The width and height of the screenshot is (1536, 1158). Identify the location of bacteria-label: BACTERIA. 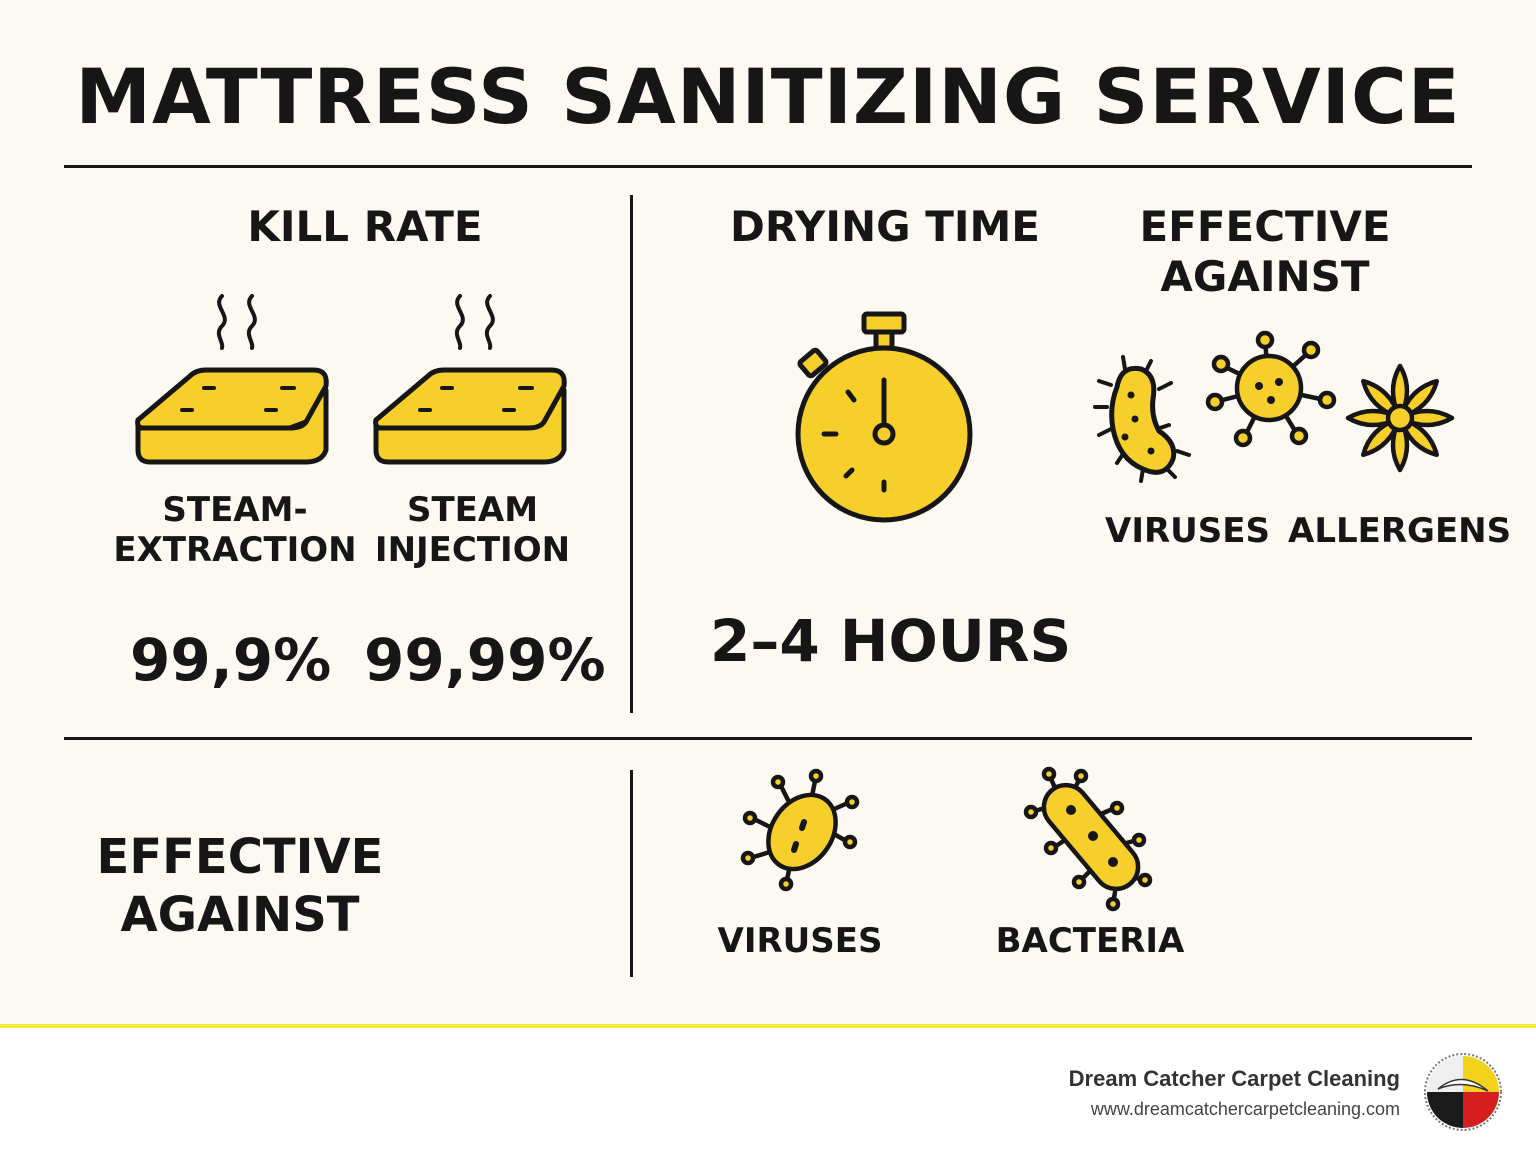
(1090, 941).